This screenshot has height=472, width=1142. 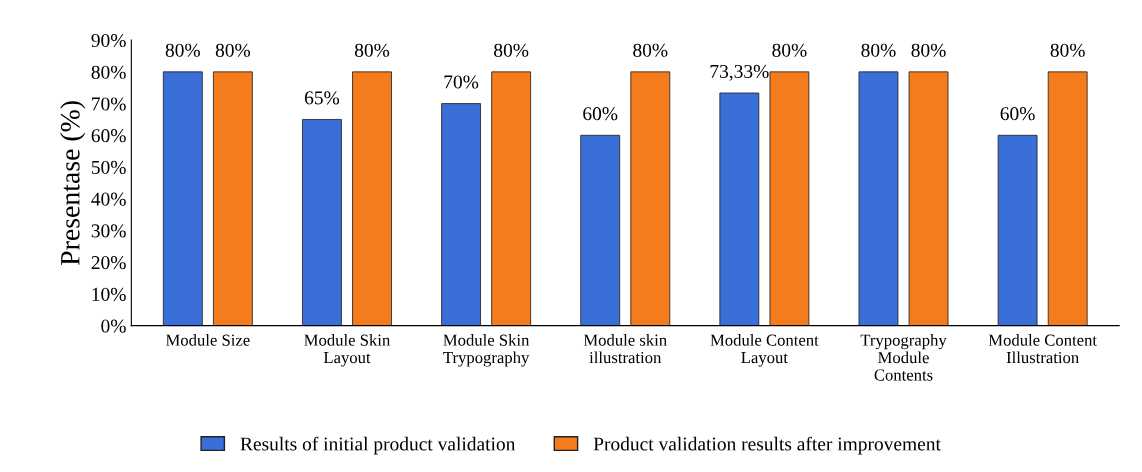 I want to click on y-tick-label: 60%, so click(x=108, y=136).